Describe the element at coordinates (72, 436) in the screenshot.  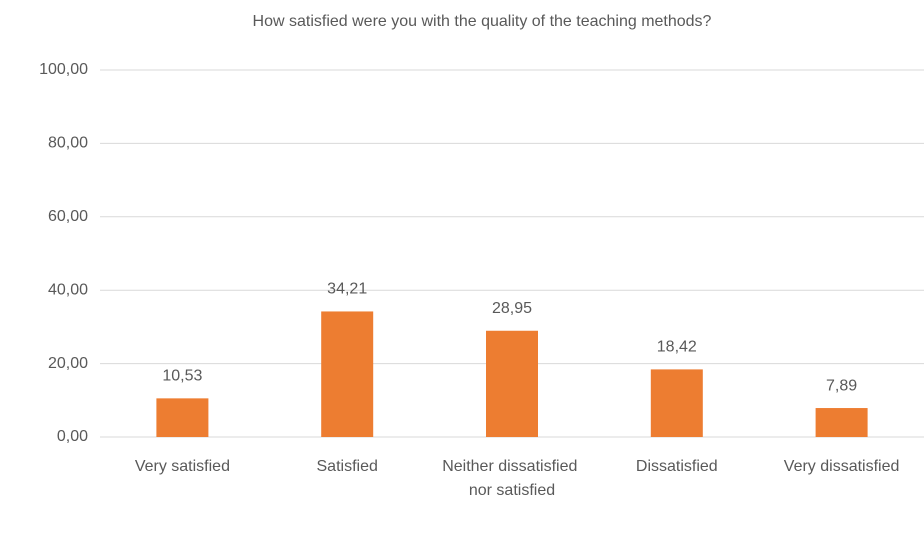
I see `y-tick-label: 0,00` at that location.